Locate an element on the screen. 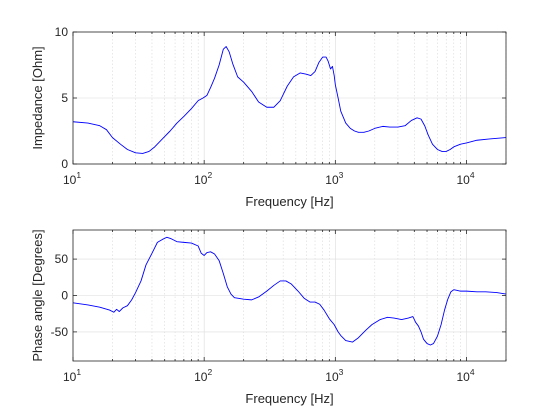 The width and height of the screenshot is (560, 420). phase-y-tick-label: 0 is located at coordinates (64, 296).